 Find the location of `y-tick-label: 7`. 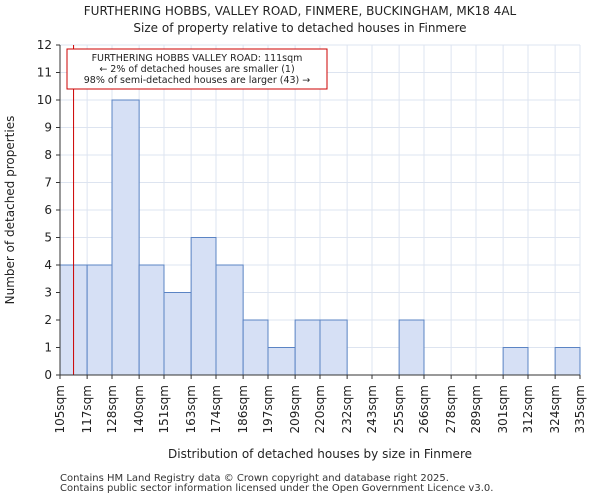

y-tick-label: 7 is located at coordinates (48, 183).